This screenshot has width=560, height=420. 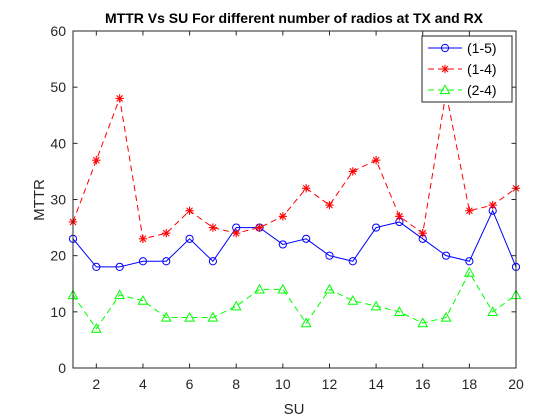 I want to click on x-tick-label: 14, so click(x=376, y=384).